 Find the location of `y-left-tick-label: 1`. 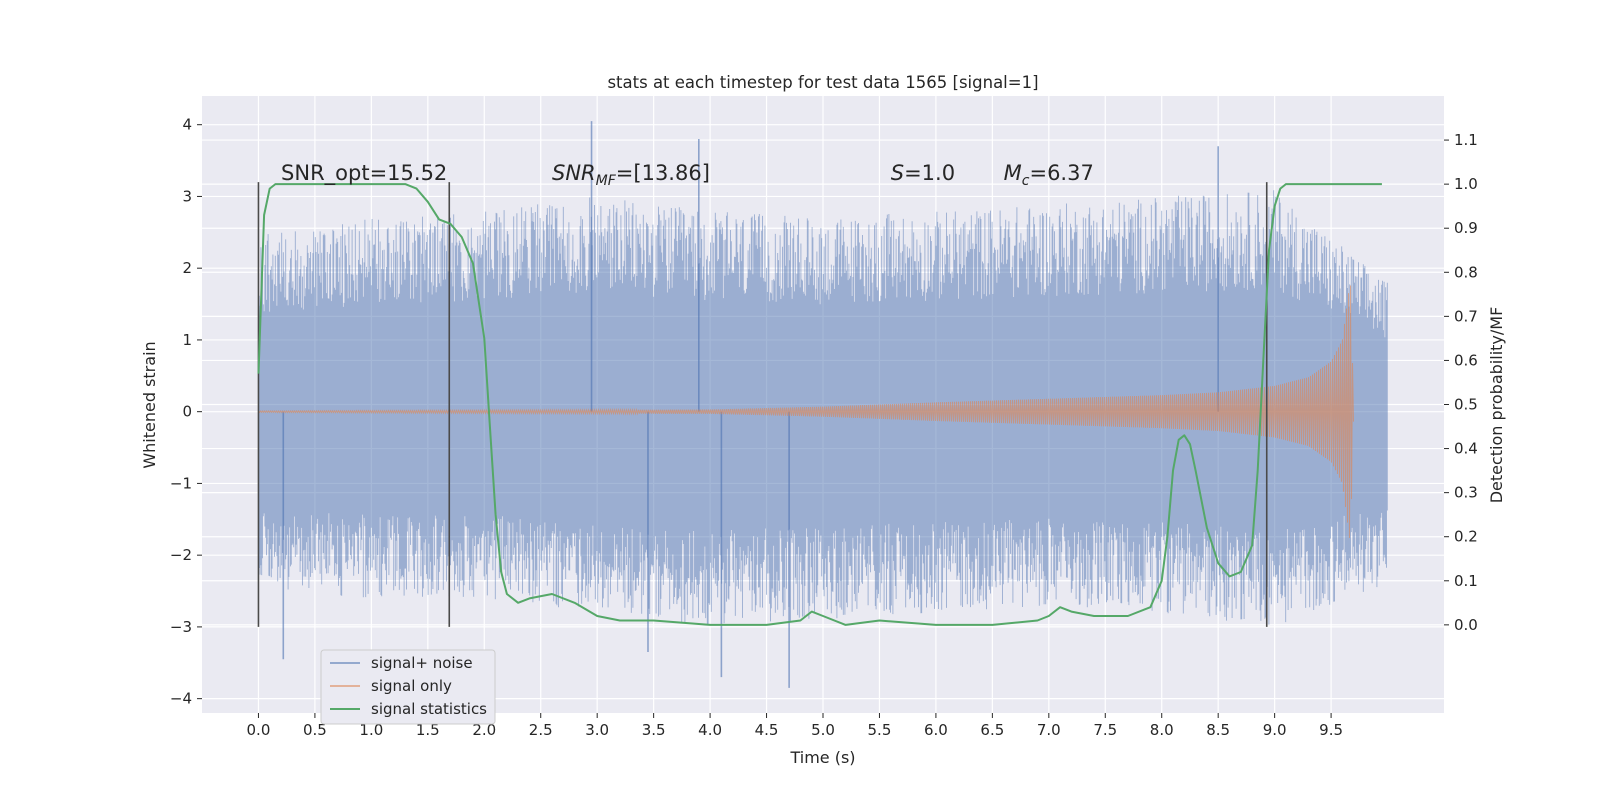

y-left-tick-label: 1 is located at coordinates (187, 340).